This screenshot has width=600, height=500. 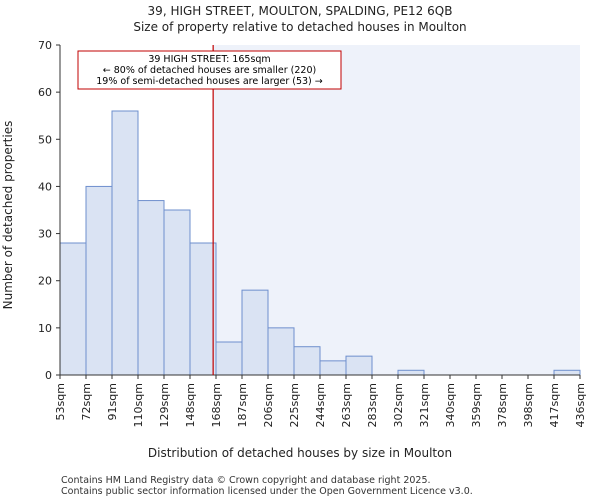 I want to click on x-tick-label: 398sqm, so click(x=528, y=405).